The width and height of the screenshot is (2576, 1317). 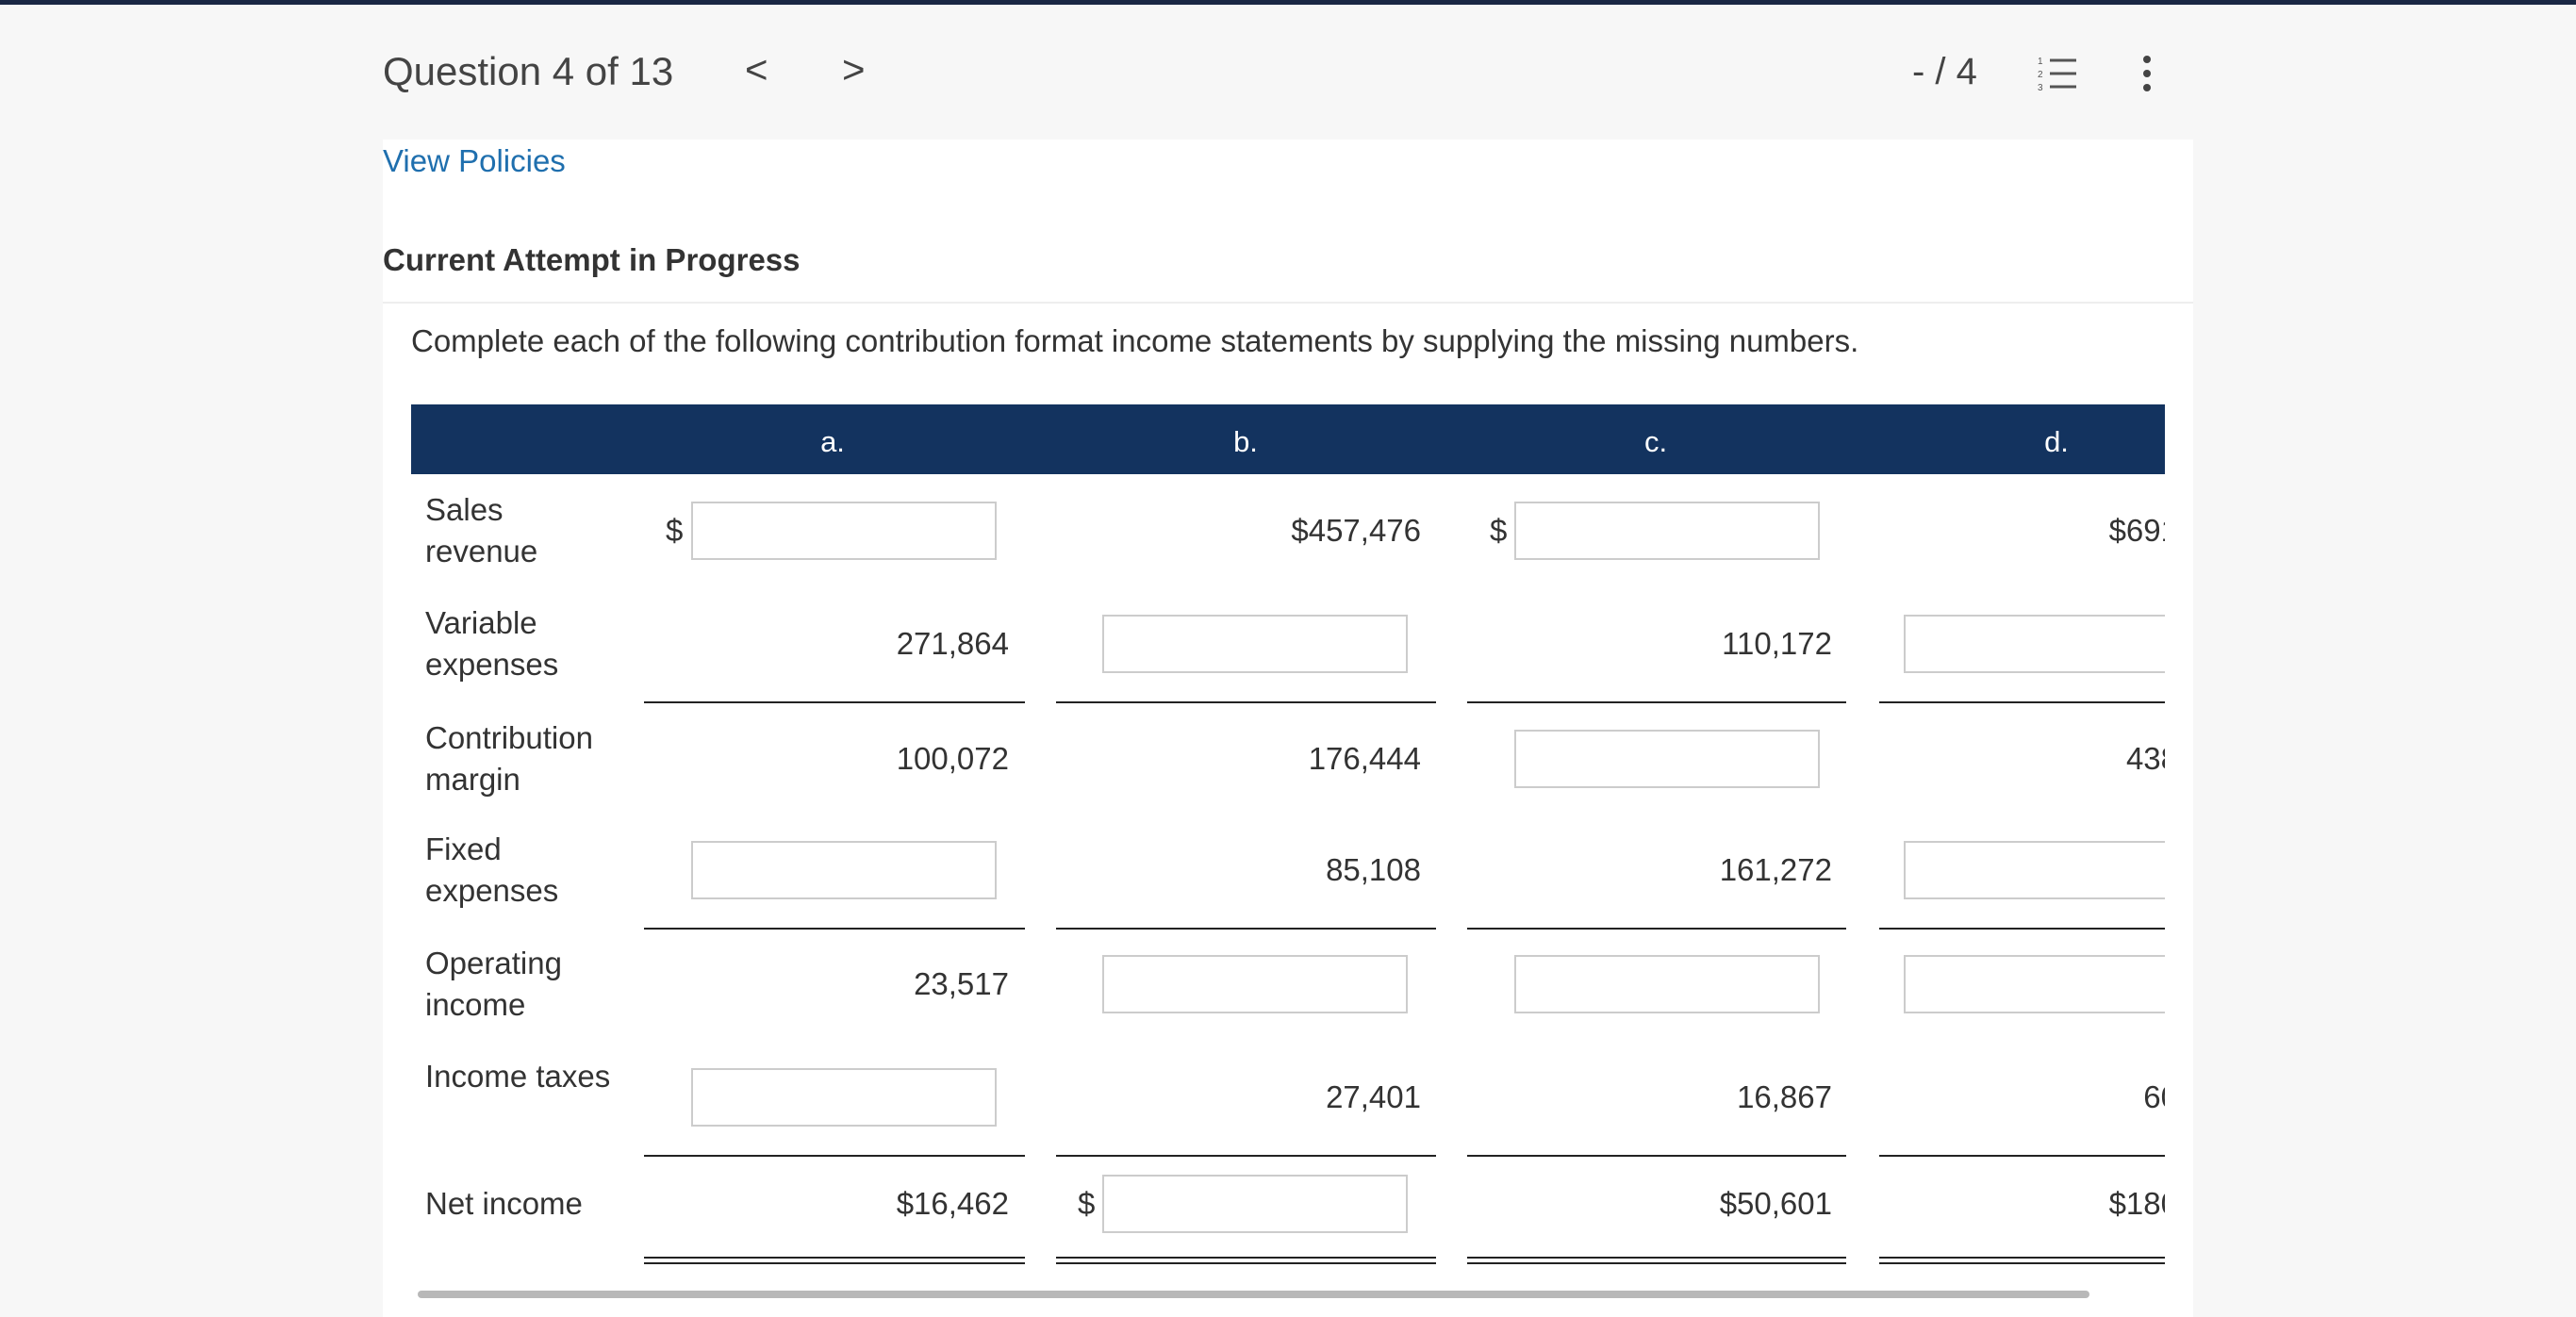 I want to click on score: - / 4, so click(x=1944, y=71).